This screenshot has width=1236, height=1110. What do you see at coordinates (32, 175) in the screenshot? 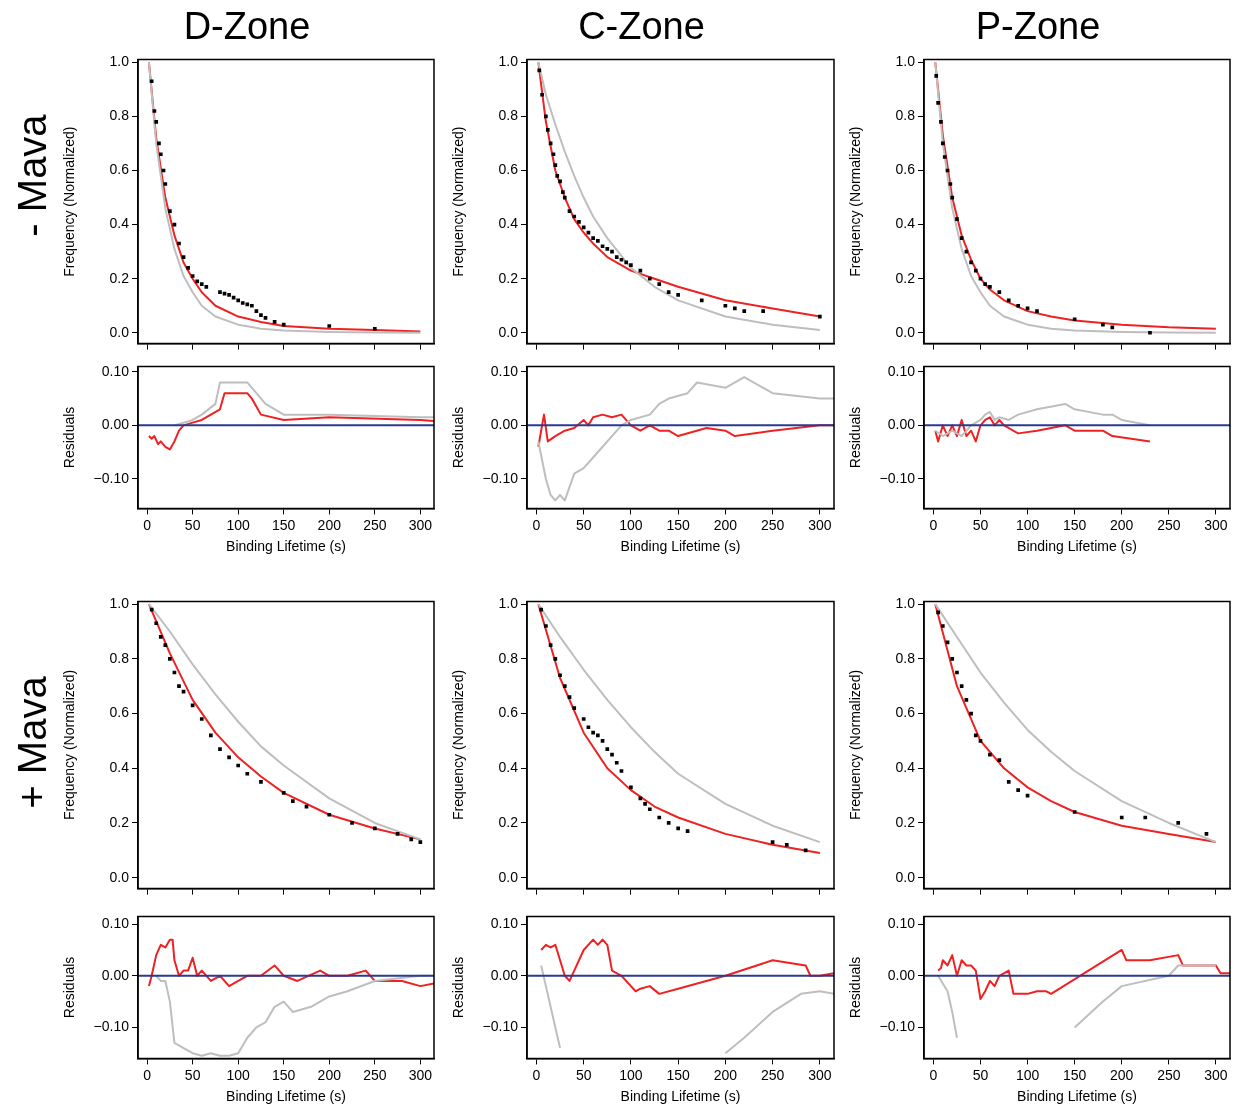
I see `text: - Mava` at bounding box center [32, 175].